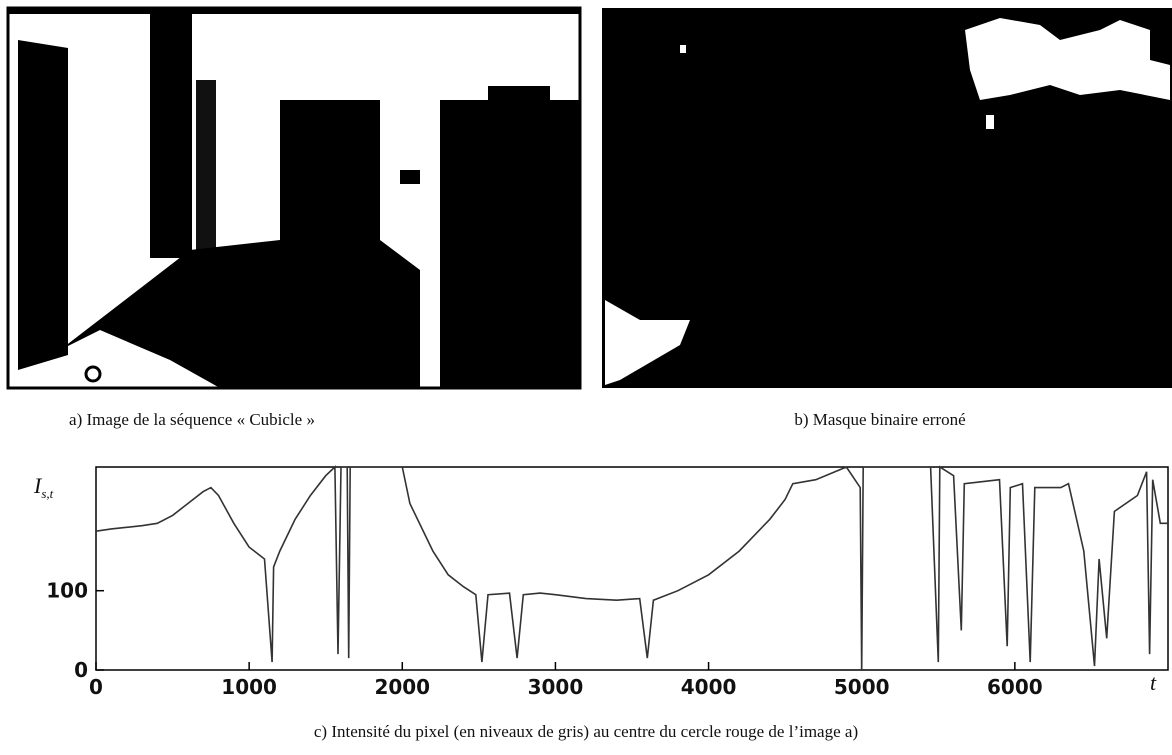 This screenshot has width=1172, height=755. What do you see at coordinates (96, 687) in the screenshot?
I see `x-tick-label: 0` at bounding box center [96, 687].